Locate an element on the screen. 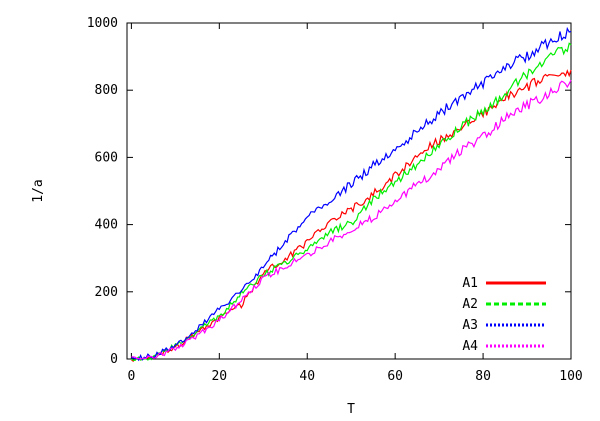  legend: A1 A2 A3 A4 is located at coordinates (504, 315).